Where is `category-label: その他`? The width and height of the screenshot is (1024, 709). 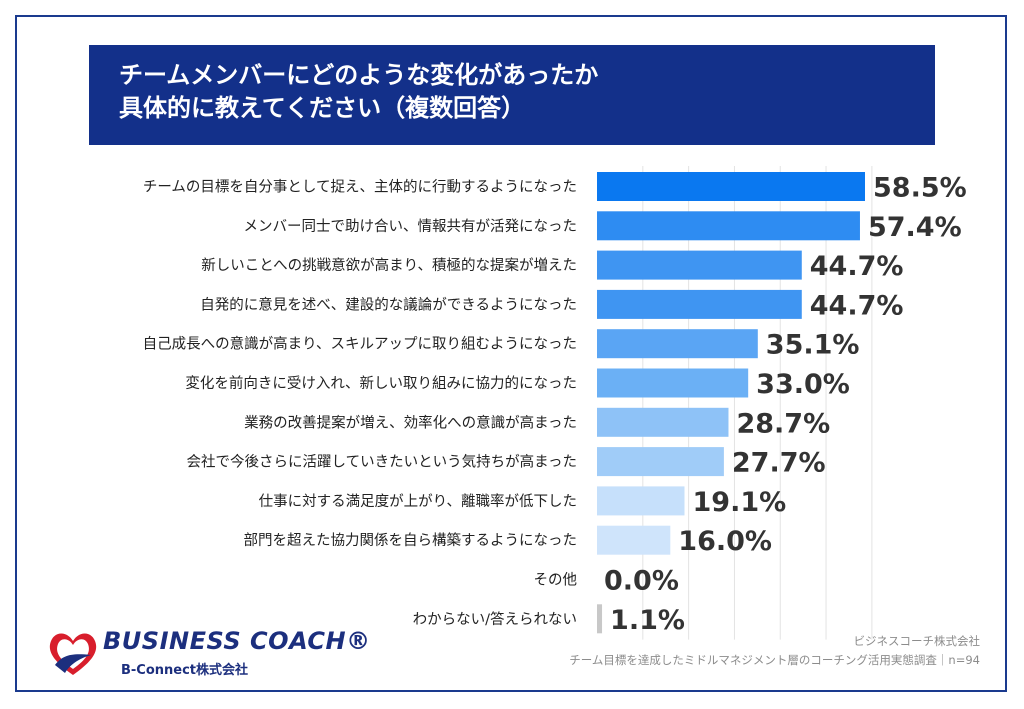
category-label: その他 is located at coordinates (556, 580).